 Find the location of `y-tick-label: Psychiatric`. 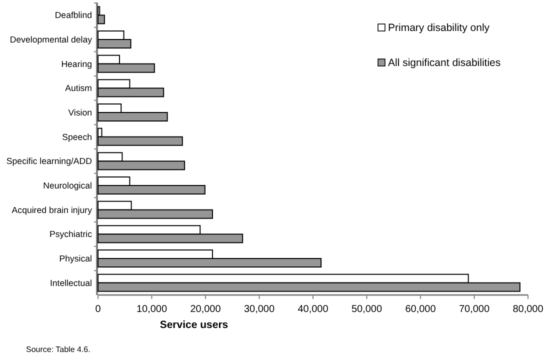

y-tick-label: Psychiatric is located at coordinates (71, 234).